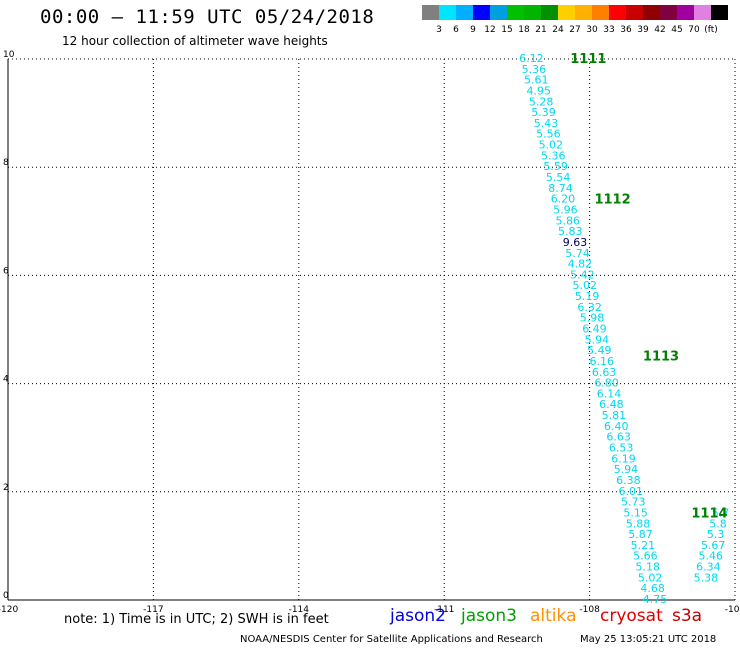 Image resolution: width=740 pixels, height=650 pixels. What do you see at coordinates (546, 123) in the screenshot?
I see `swh-value-label: 5.43` at bounding box center [546, 123].